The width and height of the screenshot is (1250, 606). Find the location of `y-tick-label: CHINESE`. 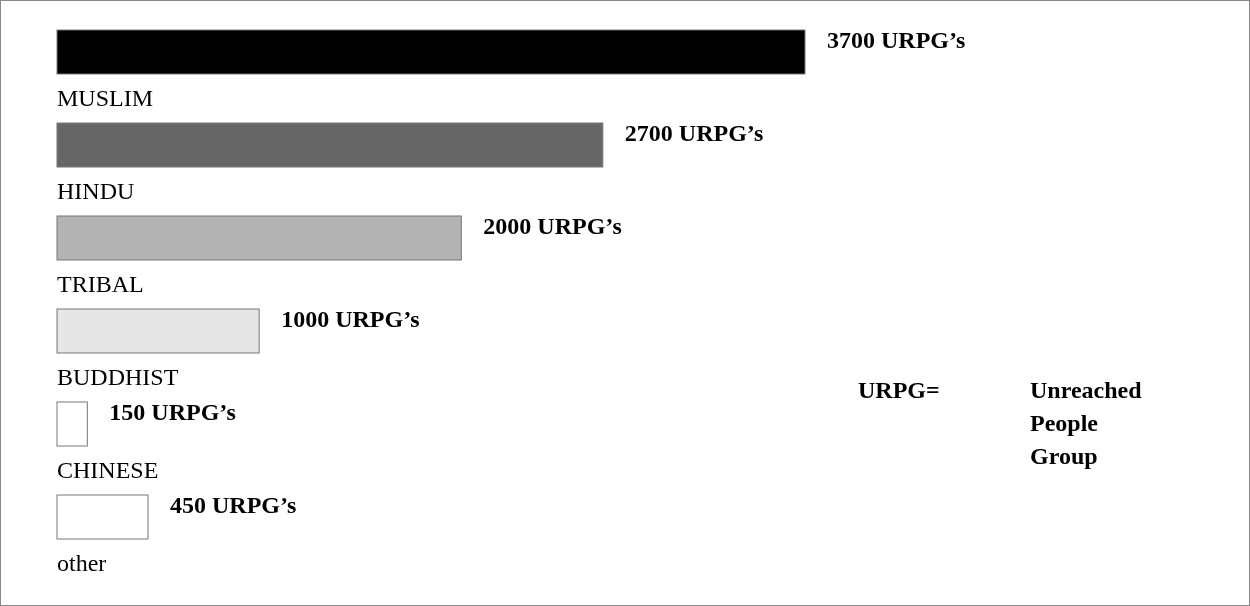

y-tick-label: CHINESE is located at coordinates (108, 470).